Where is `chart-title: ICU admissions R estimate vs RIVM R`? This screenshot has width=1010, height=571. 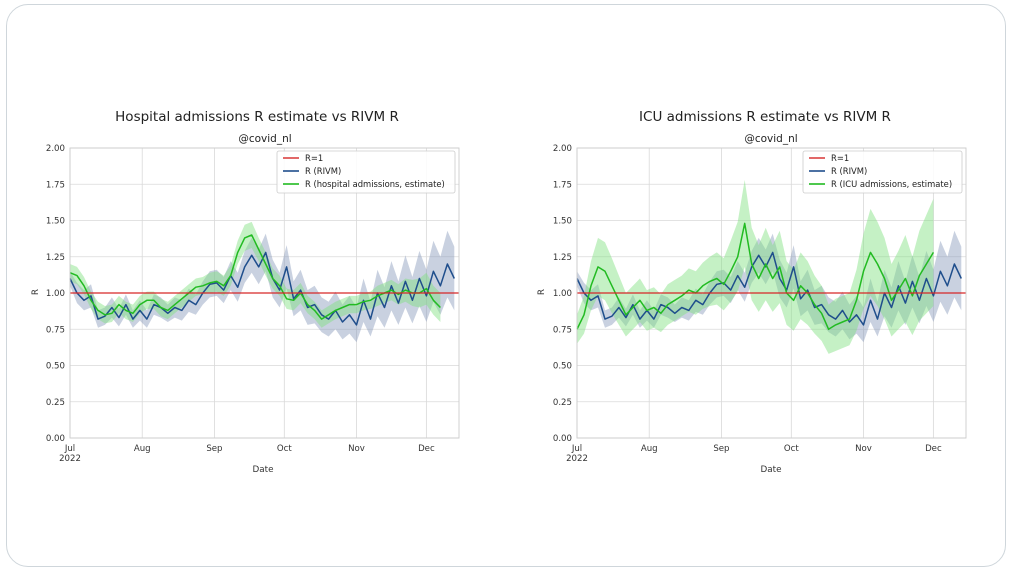 chart-title: ICU admissions R estimate vs RIVM R is located at coordinates (765, 117).